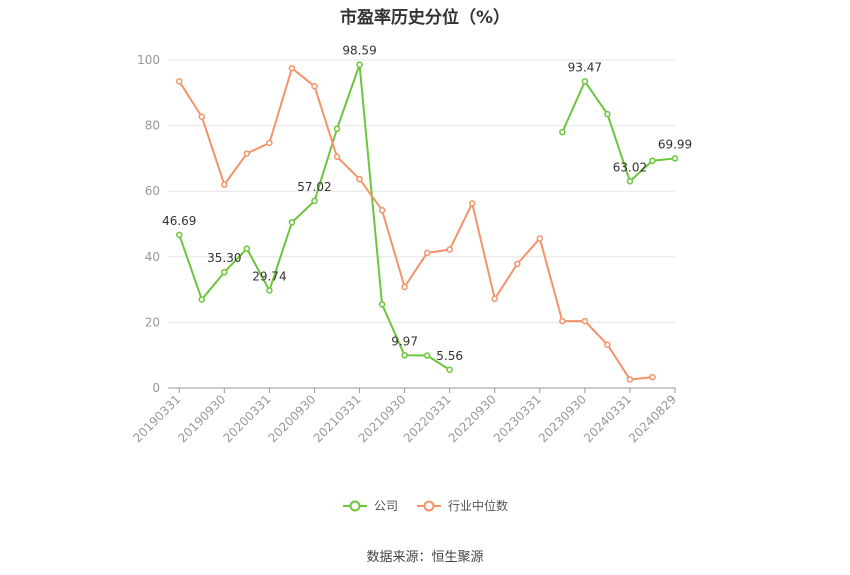  I want to click on data-label: 63.02, so click(630, 167).